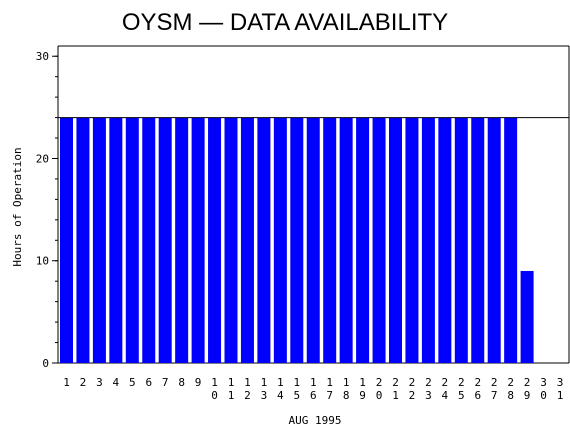 The image size is (570, 430). I want to click on y-tick-label-30: 30, so click(42, 56).